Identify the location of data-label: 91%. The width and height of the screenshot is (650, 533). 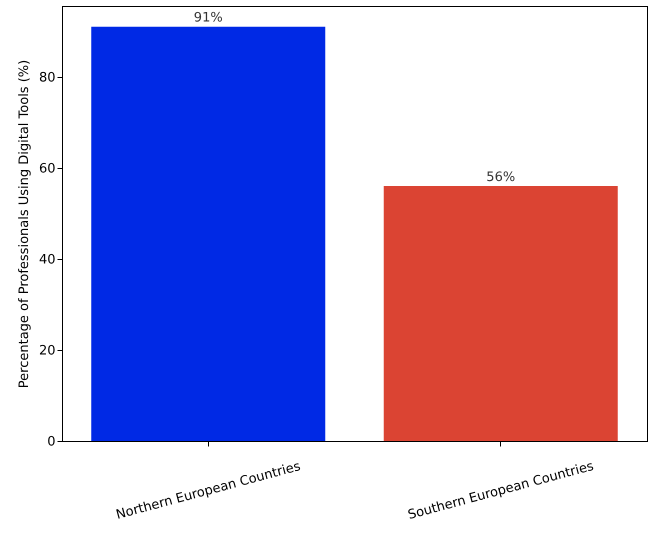
(208, 18).